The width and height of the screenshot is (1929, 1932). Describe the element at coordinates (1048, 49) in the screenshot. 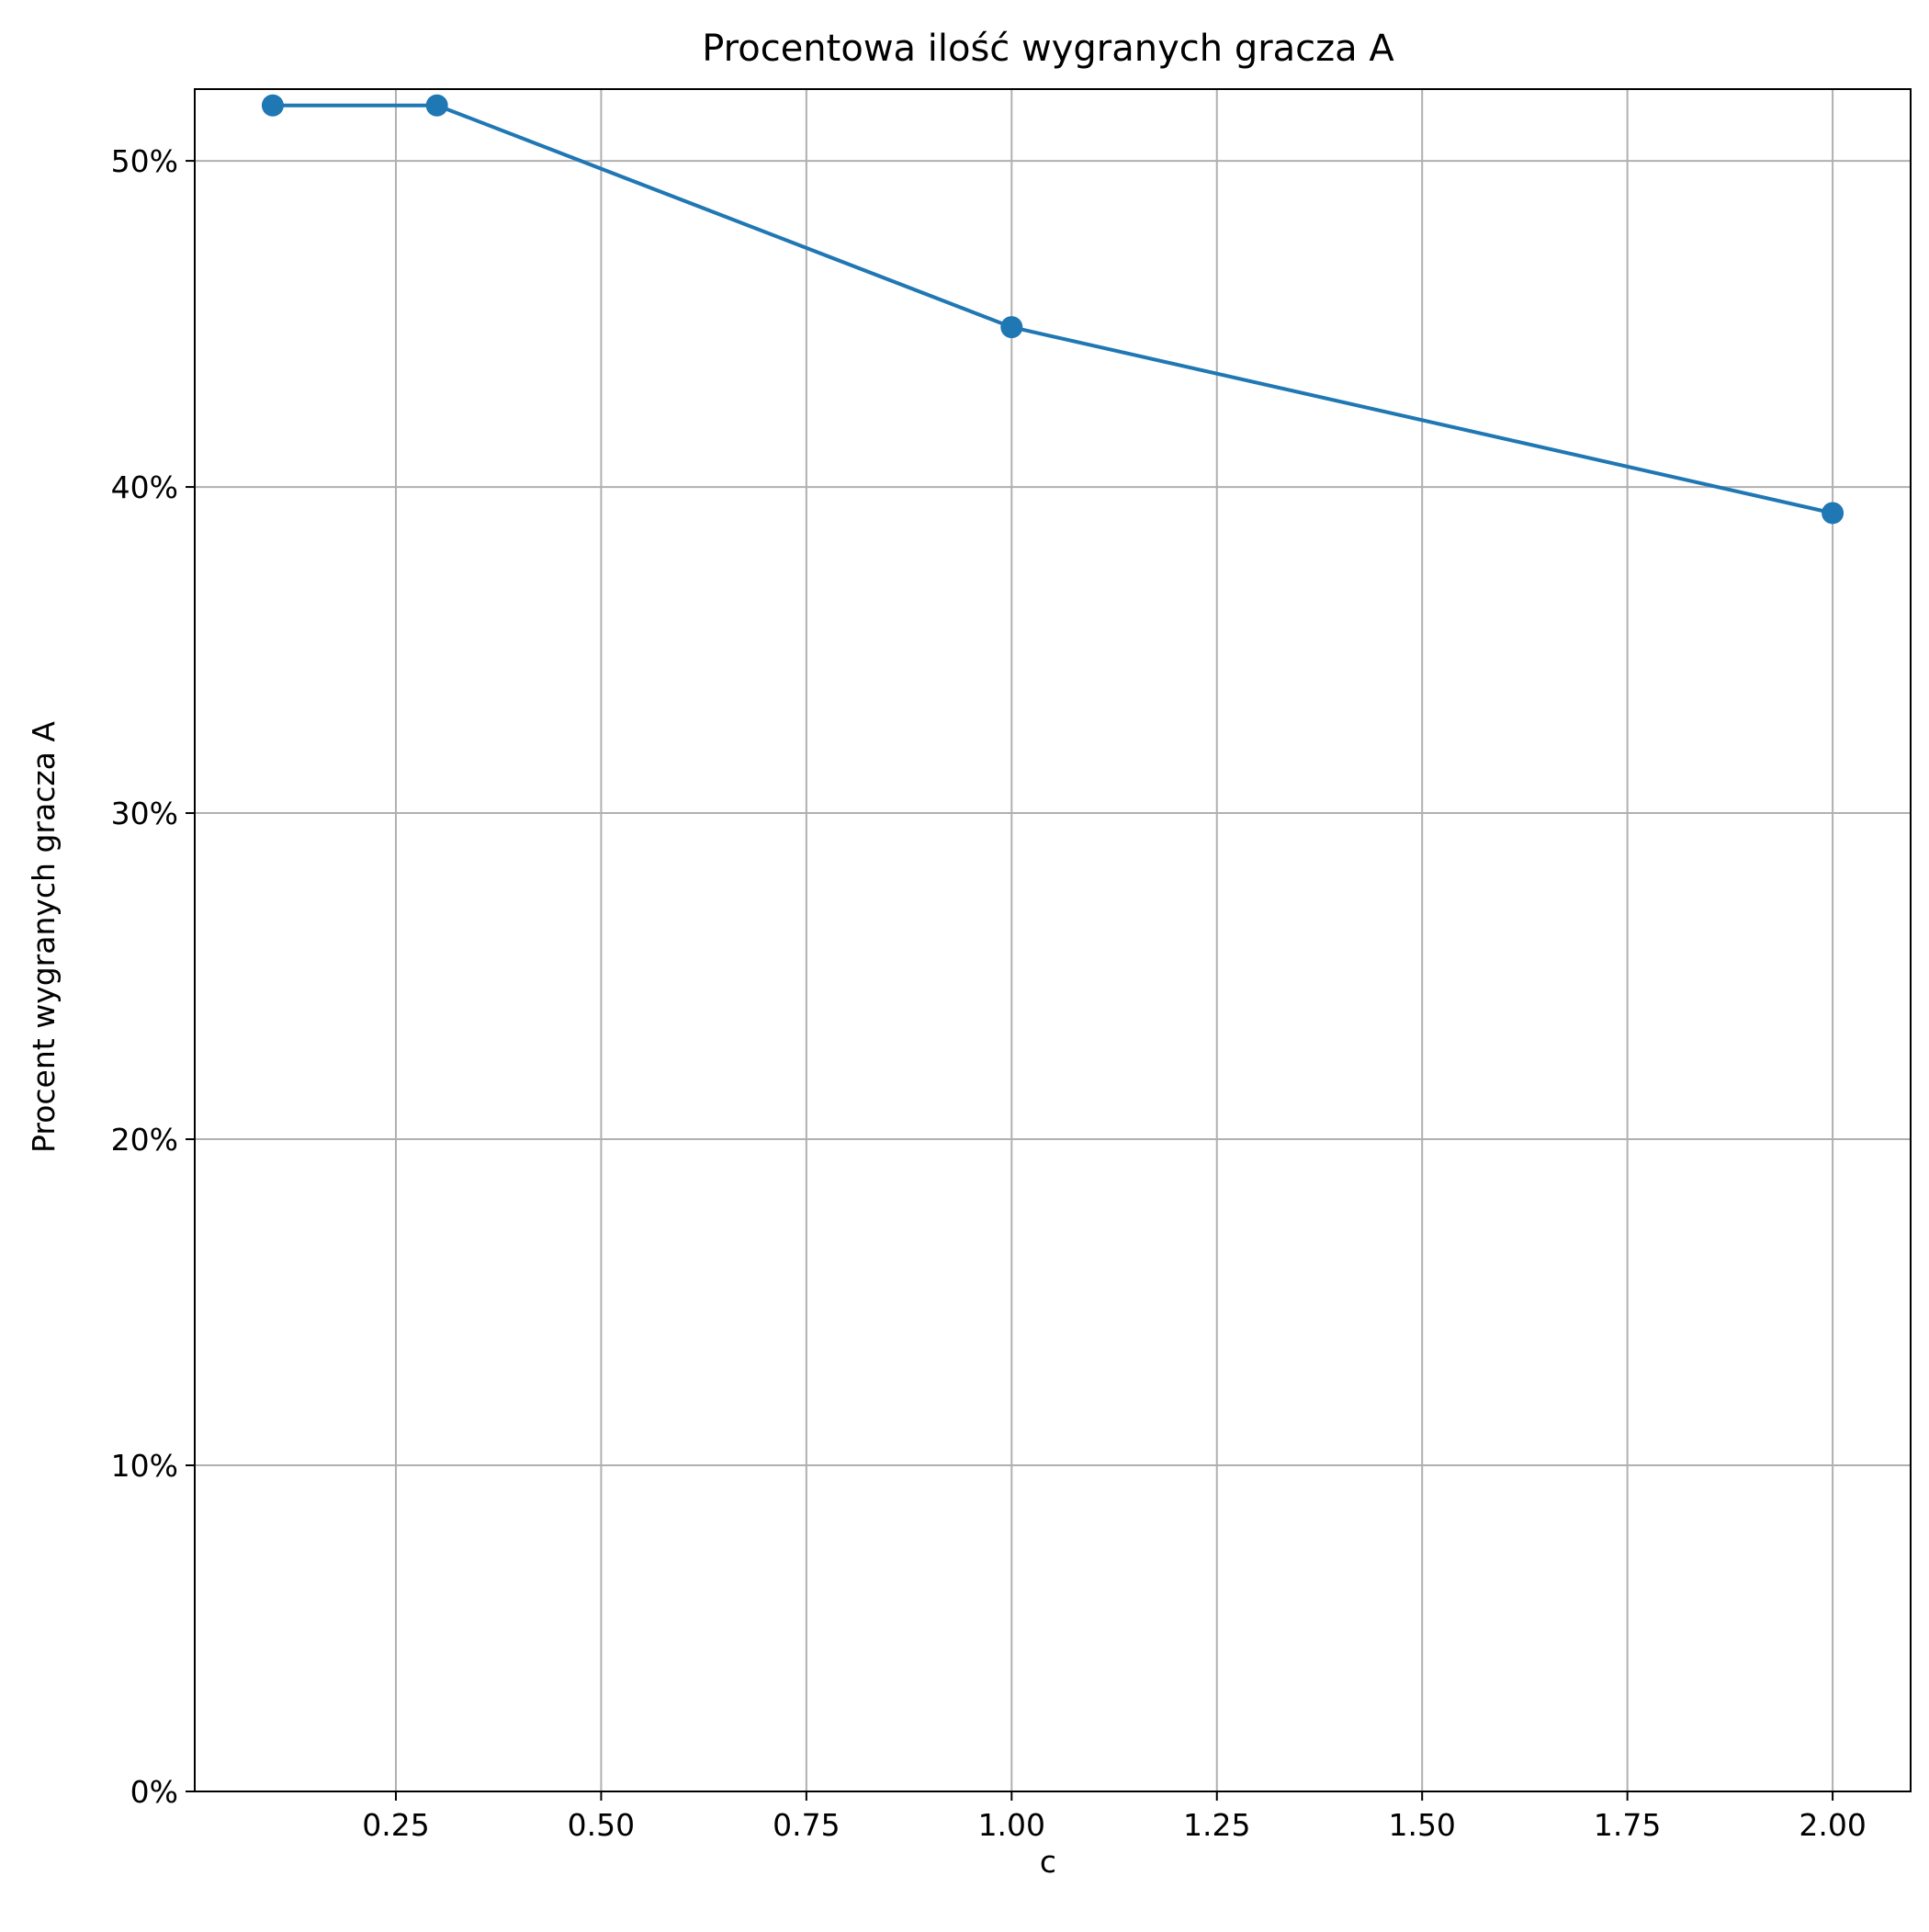

I see `chart-title: Procentowa ilość wygranych gracza A` at that location.